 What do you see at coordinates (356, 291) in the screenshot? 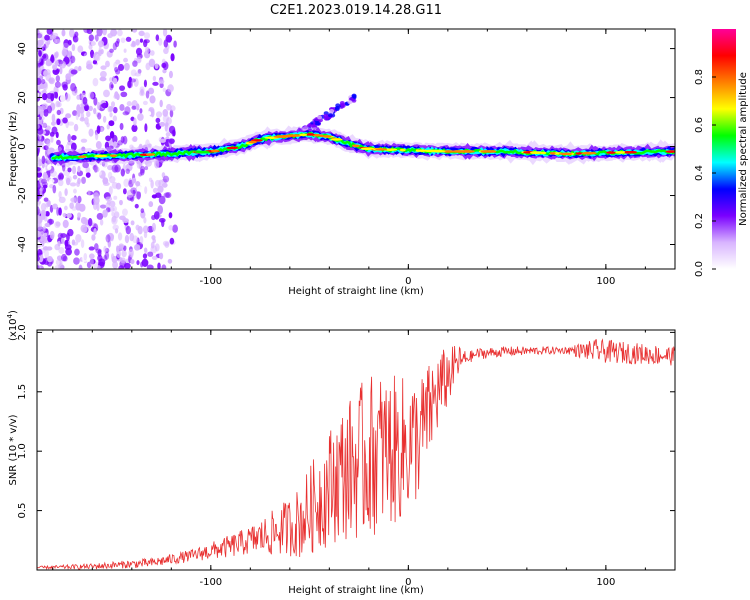
I see `heatmap-x-label: Height of straight line (km)` at bounding box center [356, 291].